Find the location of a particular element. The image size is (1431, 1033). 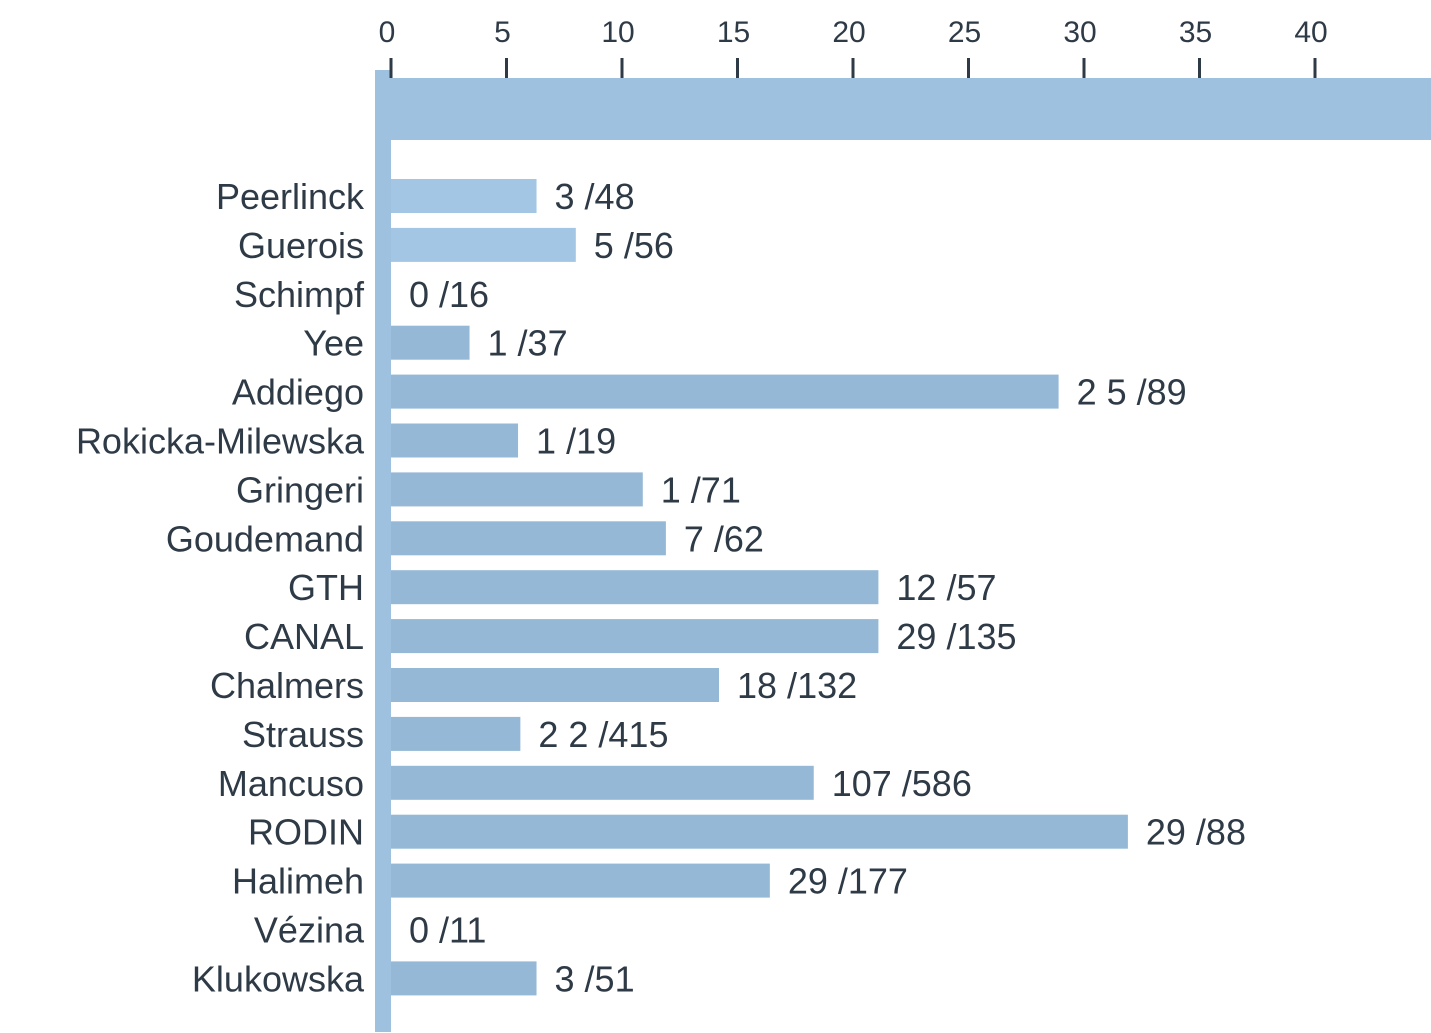

value-label: 1 /37 is located at coordinates (528, 343).